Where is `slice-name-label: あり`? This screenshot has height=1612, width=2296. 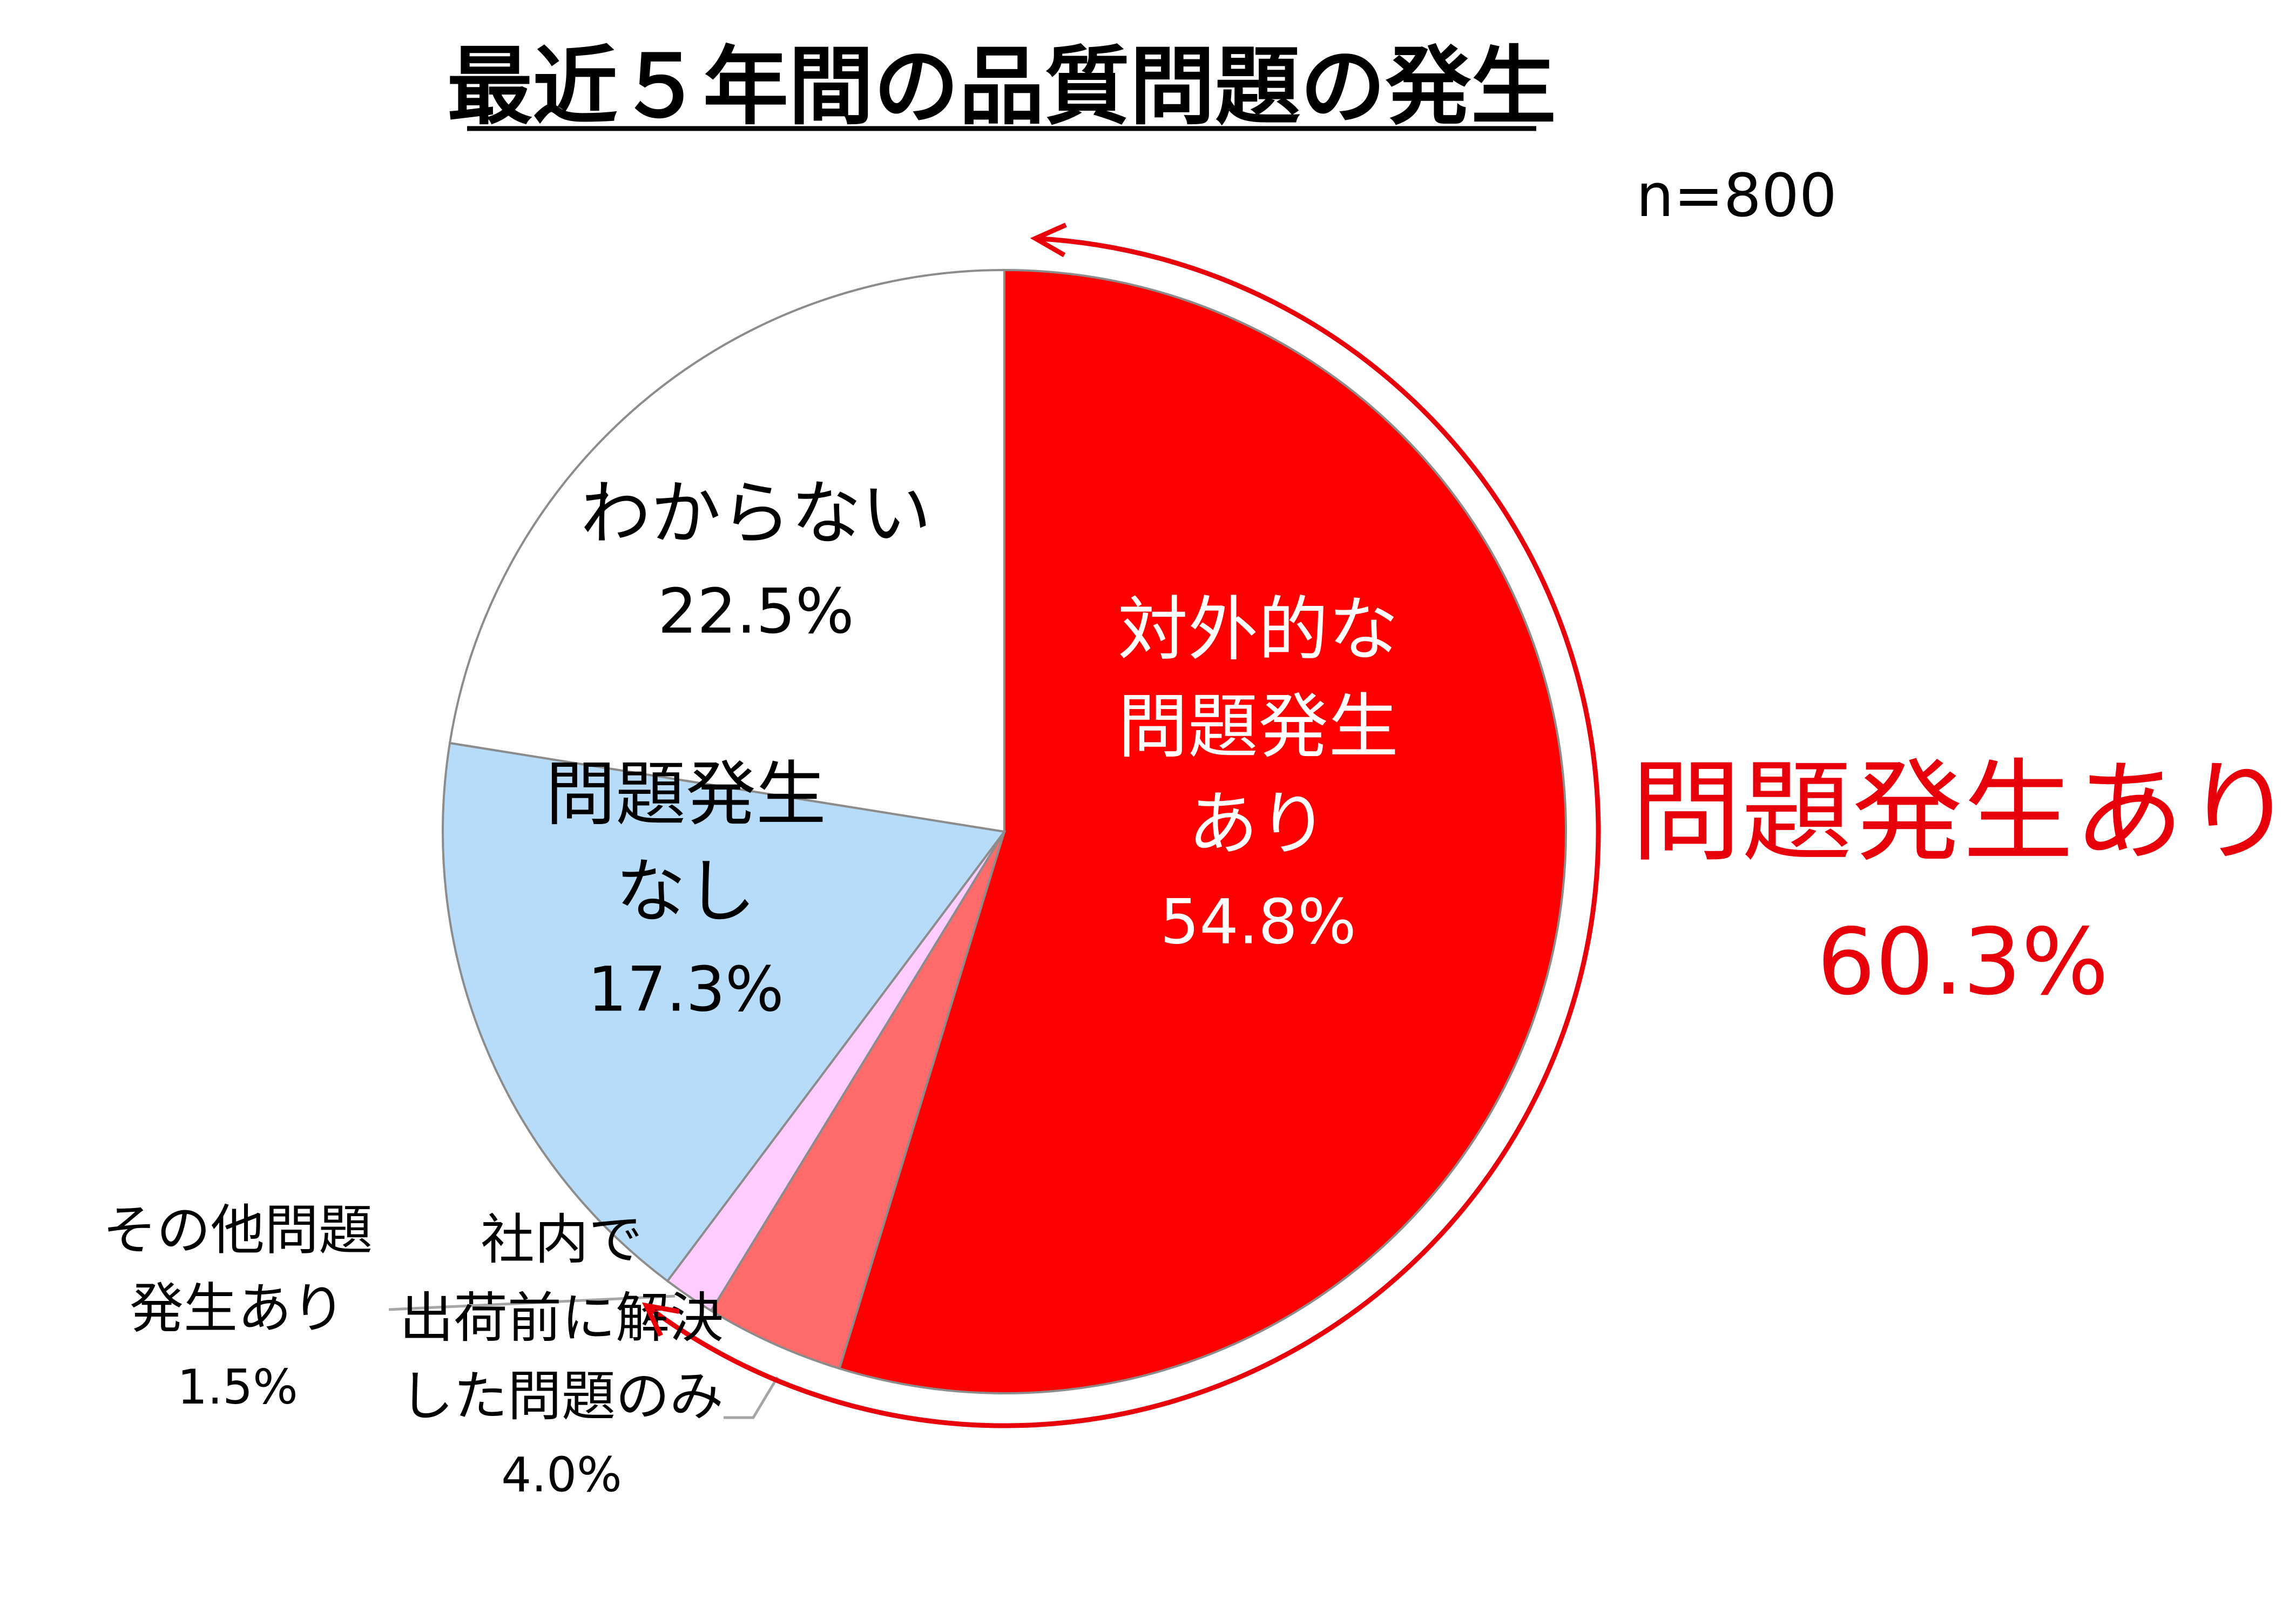 slice-name-label: あり is located at coordinates (1258, 824).